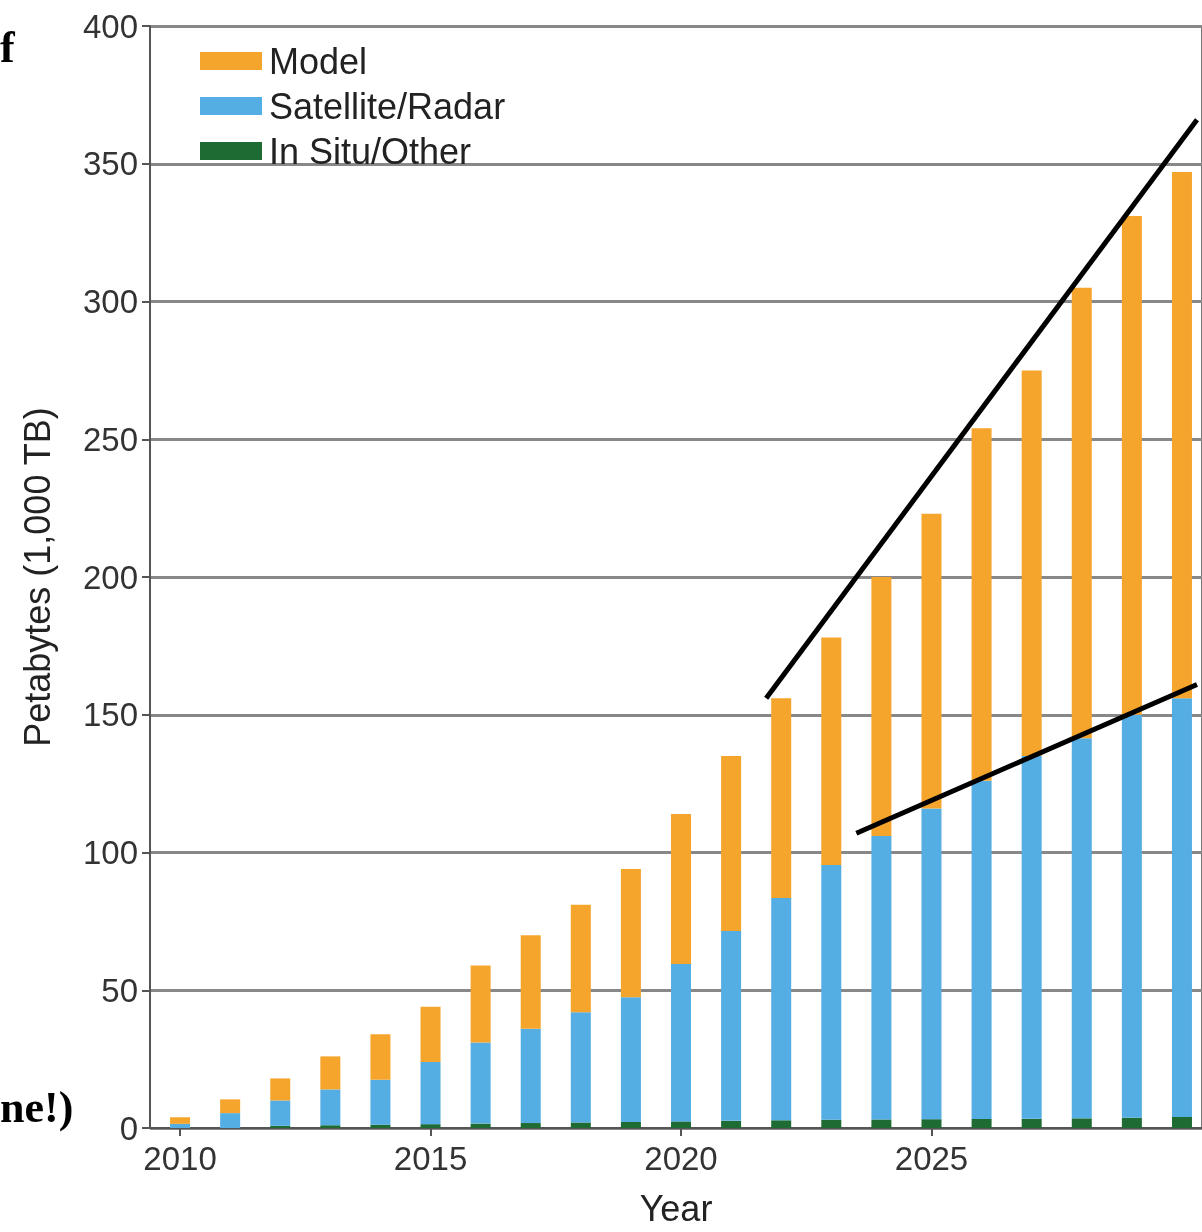 The height and width of the screenshot is (1232, 1202). Describe the element at coordinates (110, 577) in the screenshot. I see `y-tick-label: 200` at that location.